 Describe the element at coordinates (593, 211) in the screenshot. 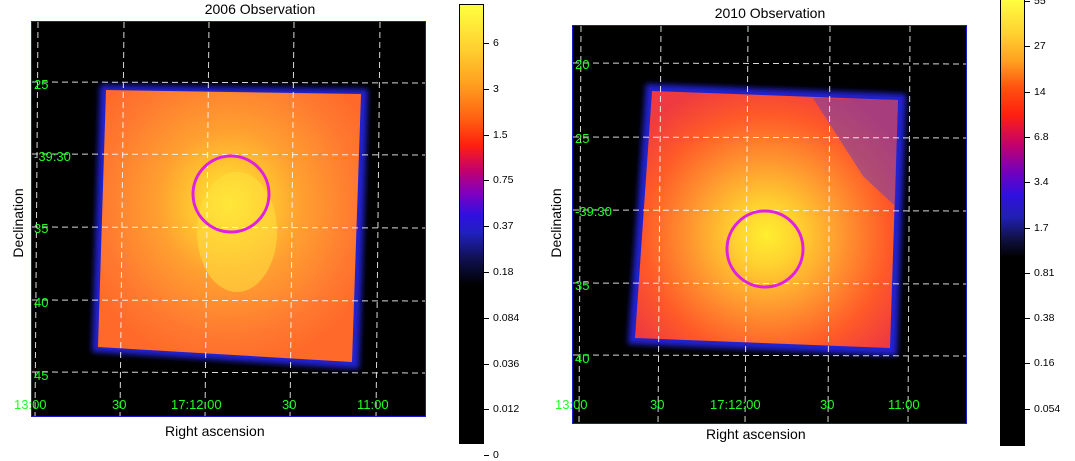

I see `panel2-dec-tick-3: -39:30` at that location.